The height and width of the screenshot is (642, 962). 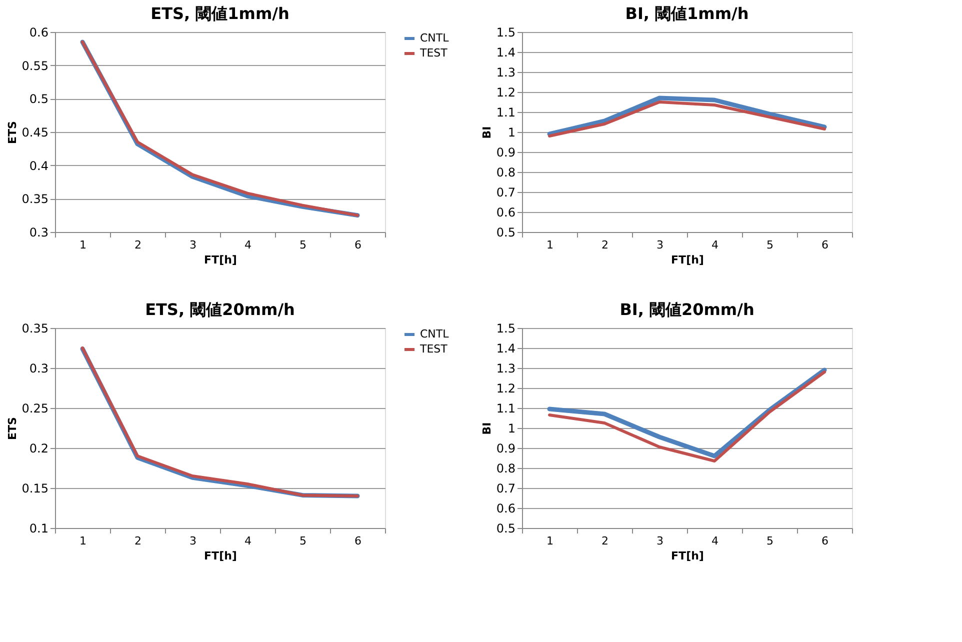 I want to click on chart-title: BI, 閾値20mm/h, so click(x=687, y=309).